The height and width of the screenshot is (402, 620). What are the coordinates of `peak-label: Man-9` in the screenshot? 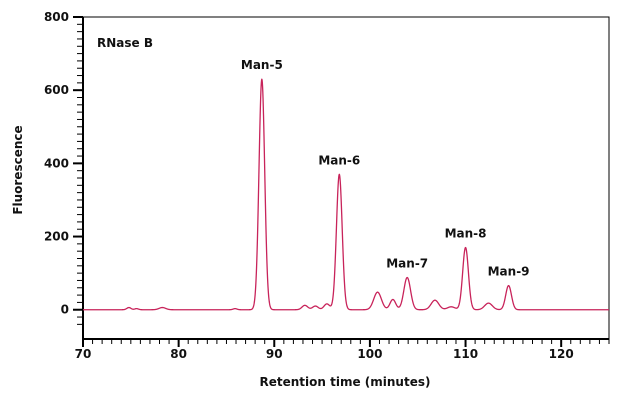 It's located at (509, 272).